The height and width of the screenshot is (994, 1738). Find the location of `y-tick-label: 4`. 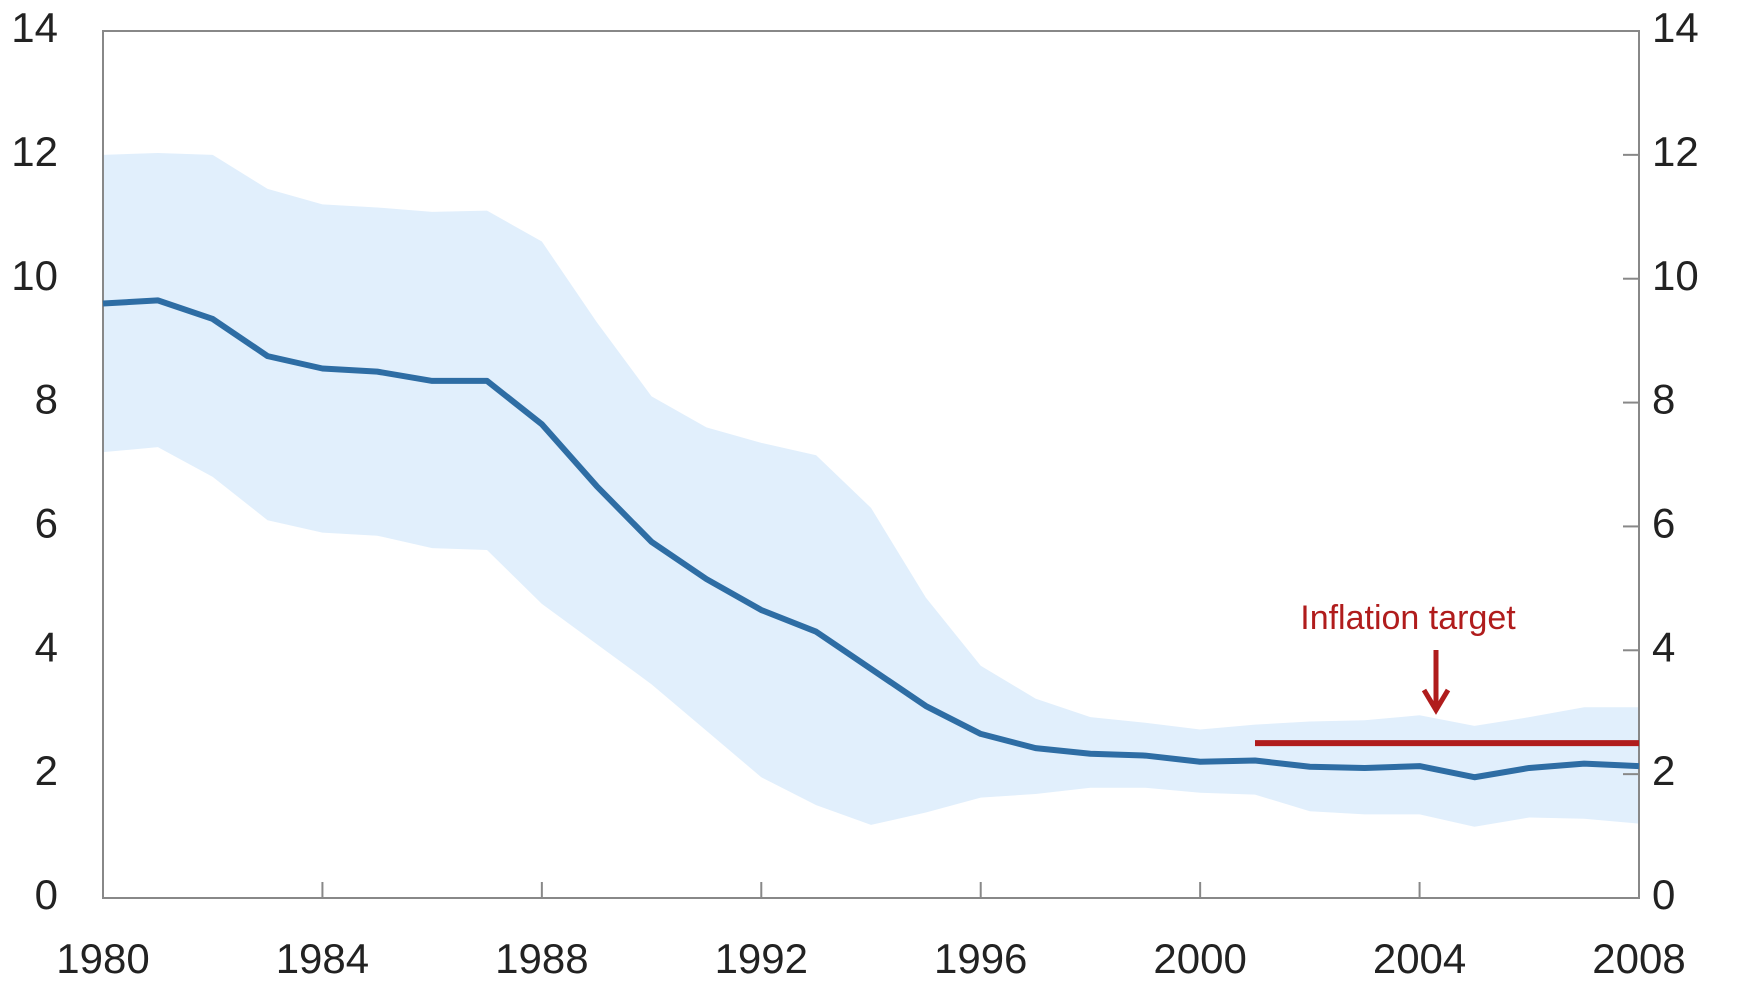

y-tick-label: 4 is located at coordinates (46, 646).